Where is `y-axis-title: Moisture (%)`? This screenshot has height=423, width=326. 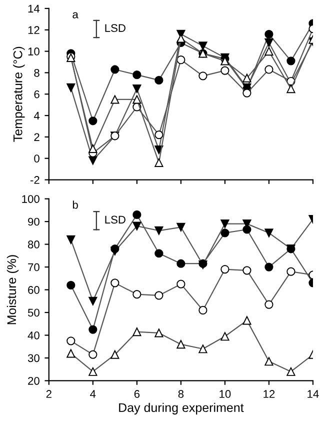
y-axis-title: Moisture (%) is located at coordinates (12, 289).